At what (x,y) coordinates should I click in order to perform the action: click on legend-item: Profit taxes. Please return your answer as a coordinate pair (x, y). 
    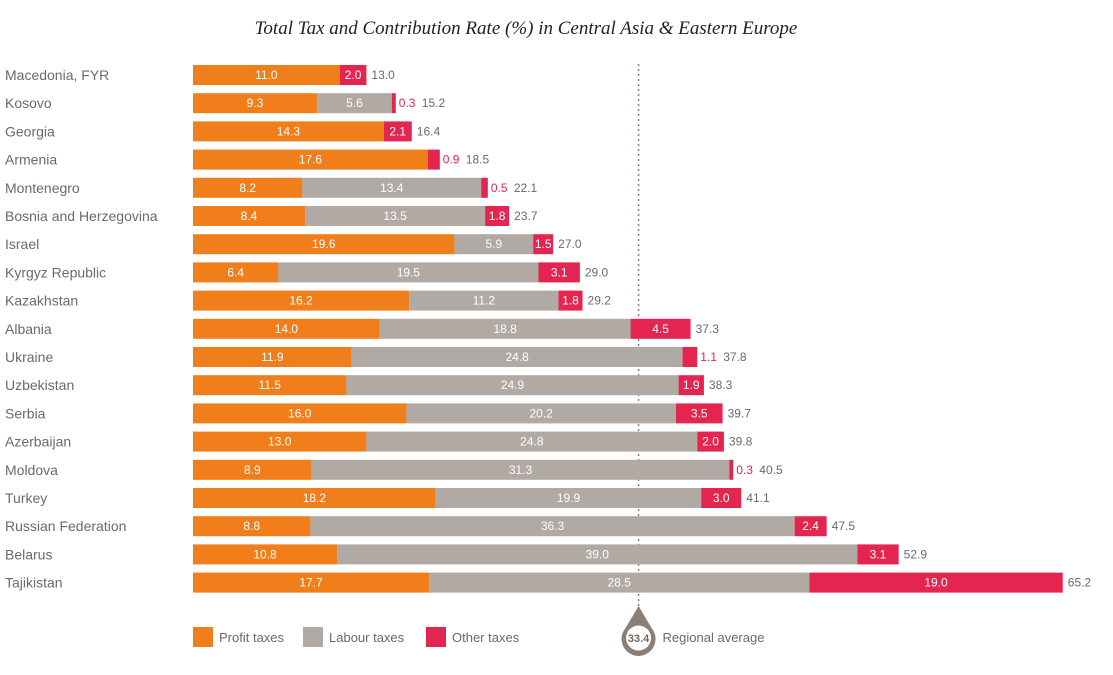
    Looking at the image, I should click on (239, 637).